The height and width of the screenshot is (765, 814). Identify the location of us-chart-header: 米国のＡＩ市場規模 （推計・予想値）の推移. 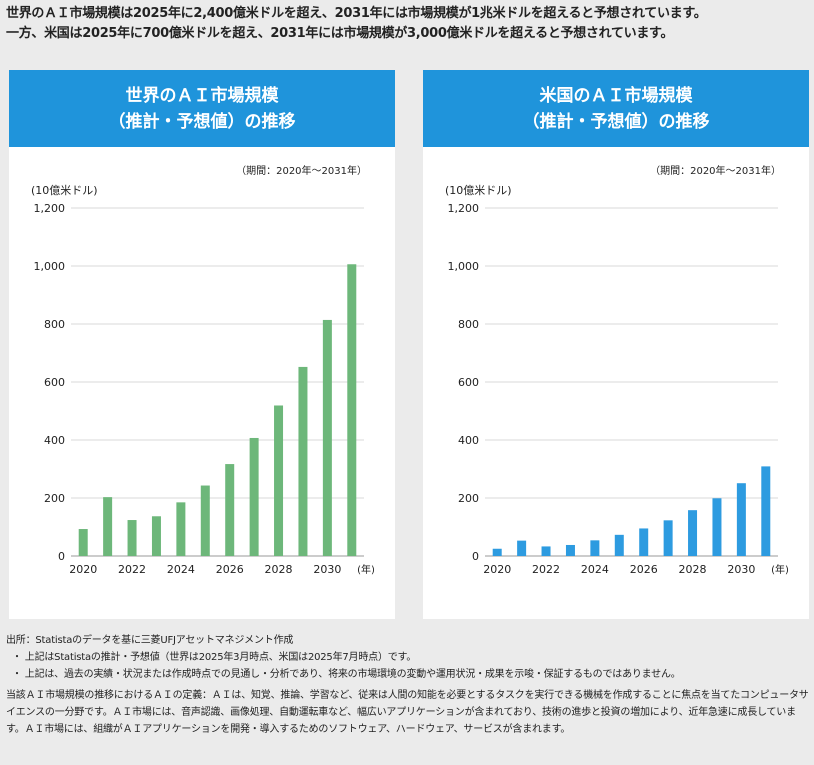
(616, 108).